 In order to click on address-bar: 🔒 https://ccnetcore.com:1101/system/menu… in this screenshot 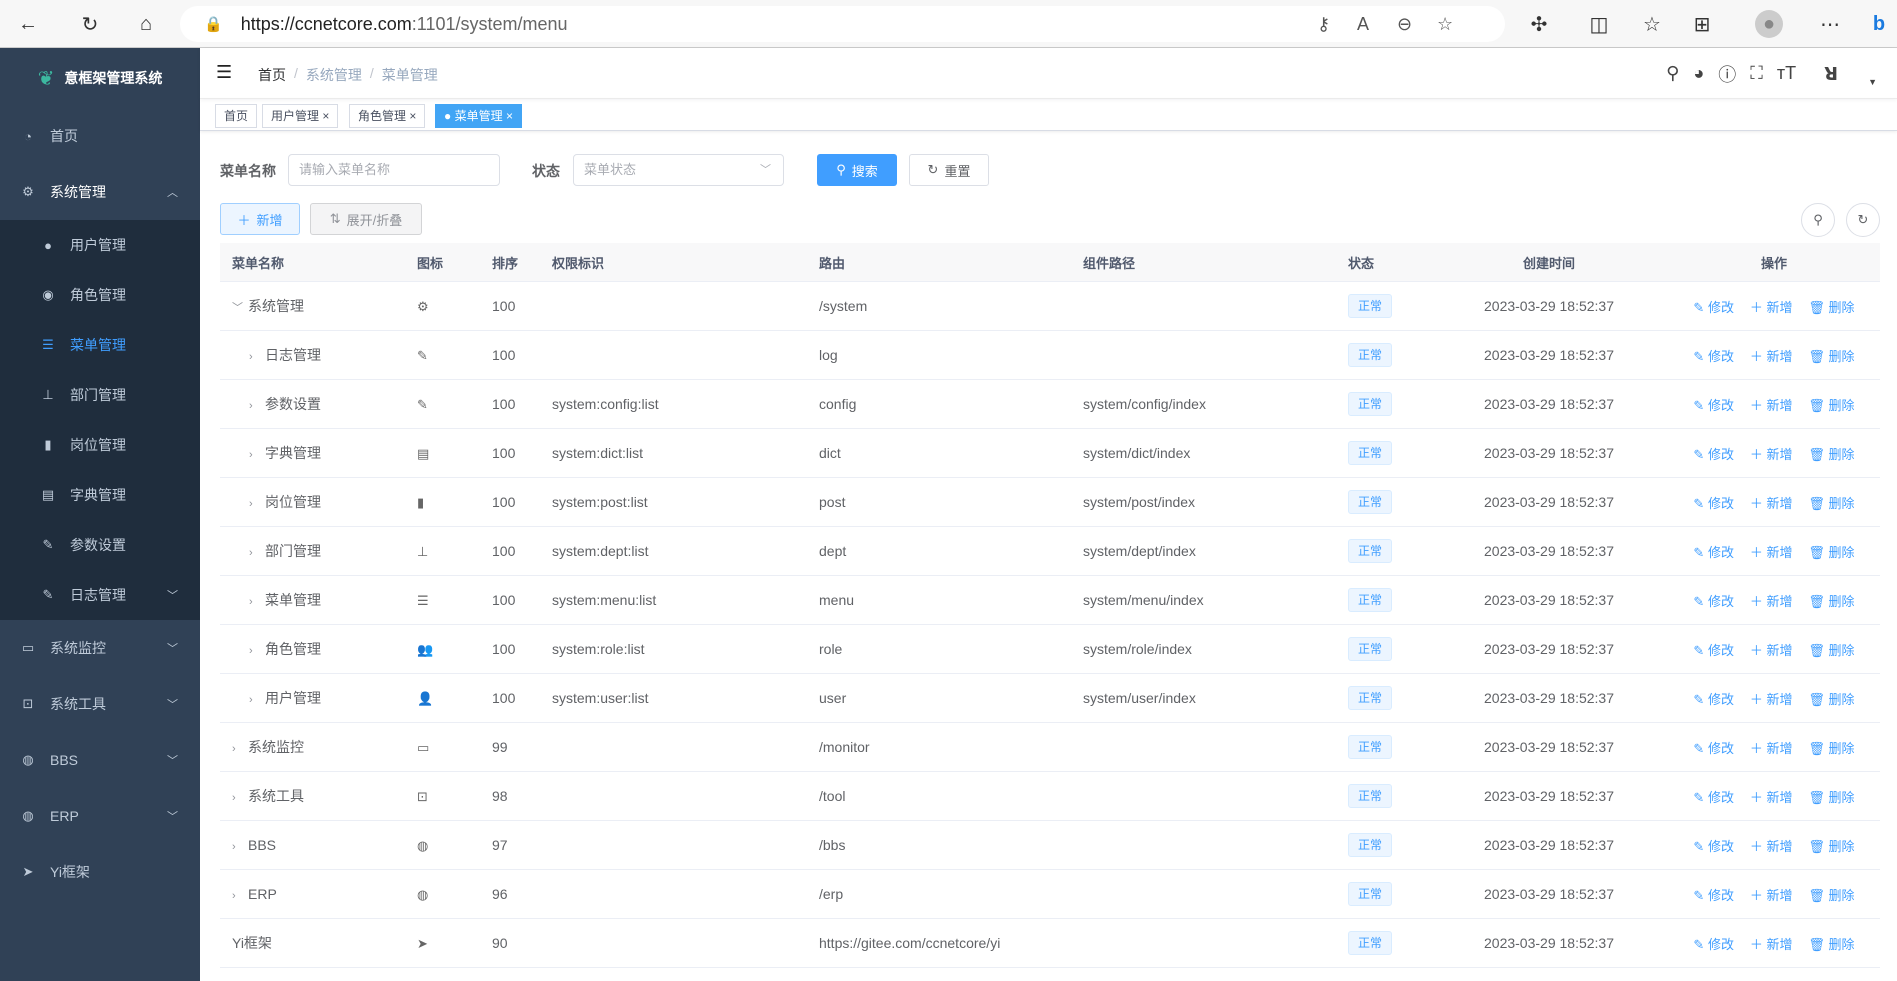, I will do `click(842, 24)`.